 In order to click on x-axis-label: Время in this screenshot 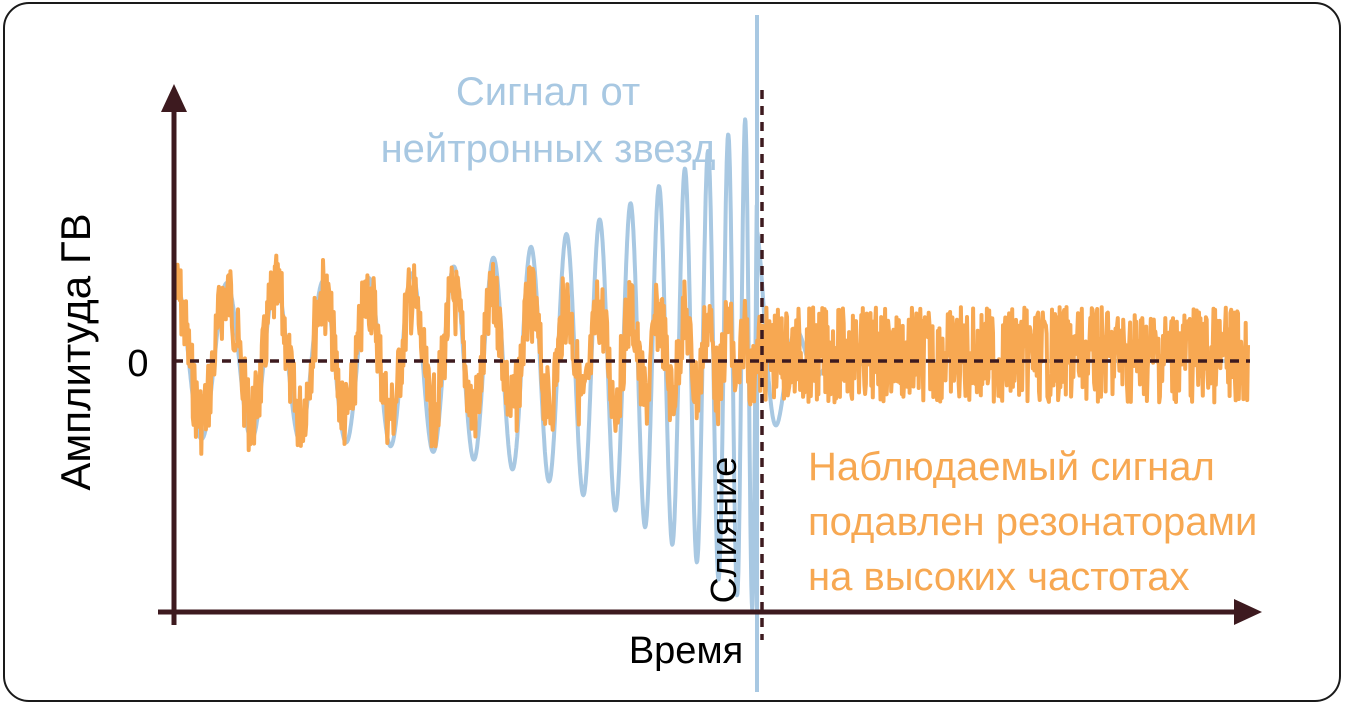, I will do `click(686, 651)`.